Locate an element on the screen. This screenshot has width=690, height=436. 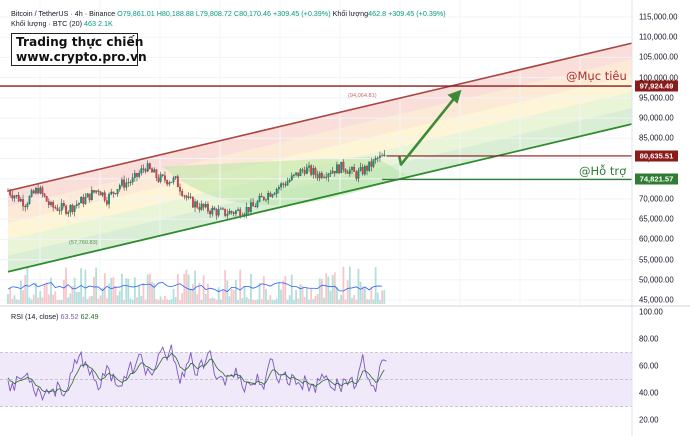
low-label: (57,760.83) is located at coordinates (83, 243).